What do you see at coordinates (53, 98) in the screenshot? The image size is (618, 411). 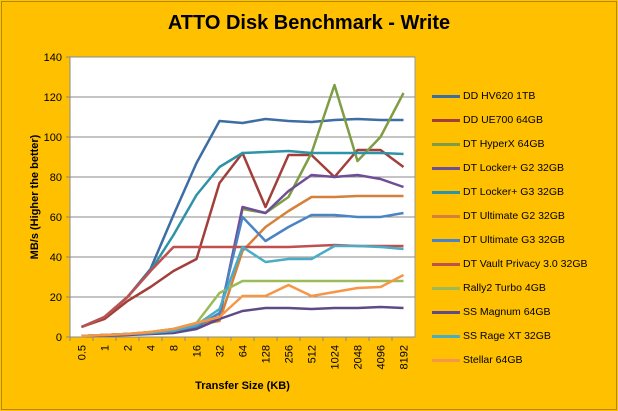 I see `y-tick-label: 120` at bounding box center [53, 98].